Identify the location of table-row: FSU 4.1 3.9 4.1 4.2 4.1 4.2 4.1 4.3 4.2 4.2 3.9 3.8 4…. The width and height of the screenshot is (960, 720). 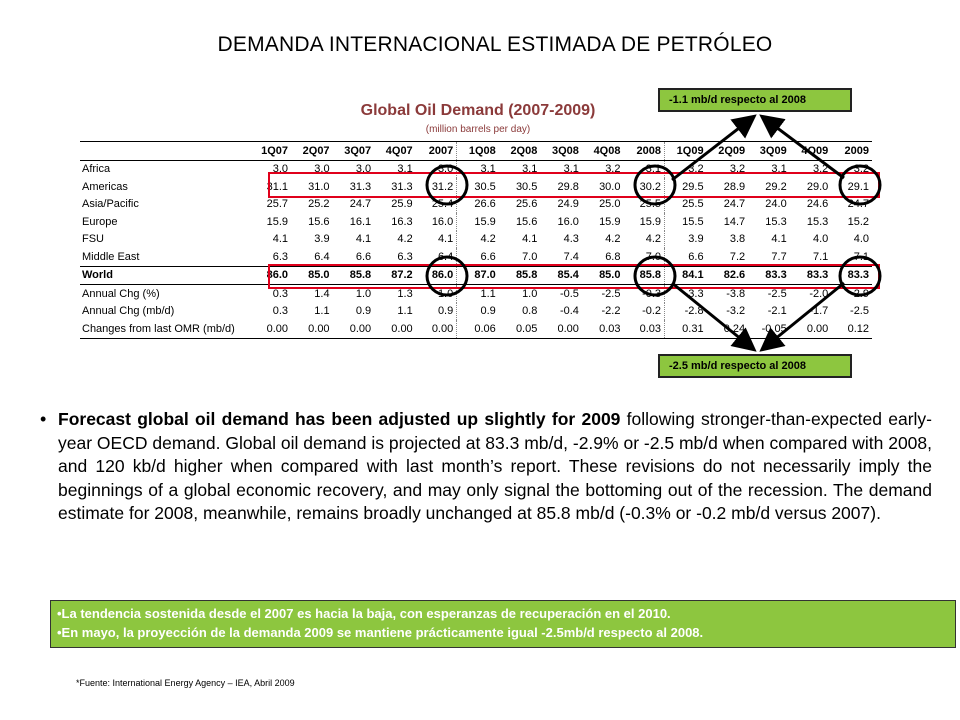
(476, 239).